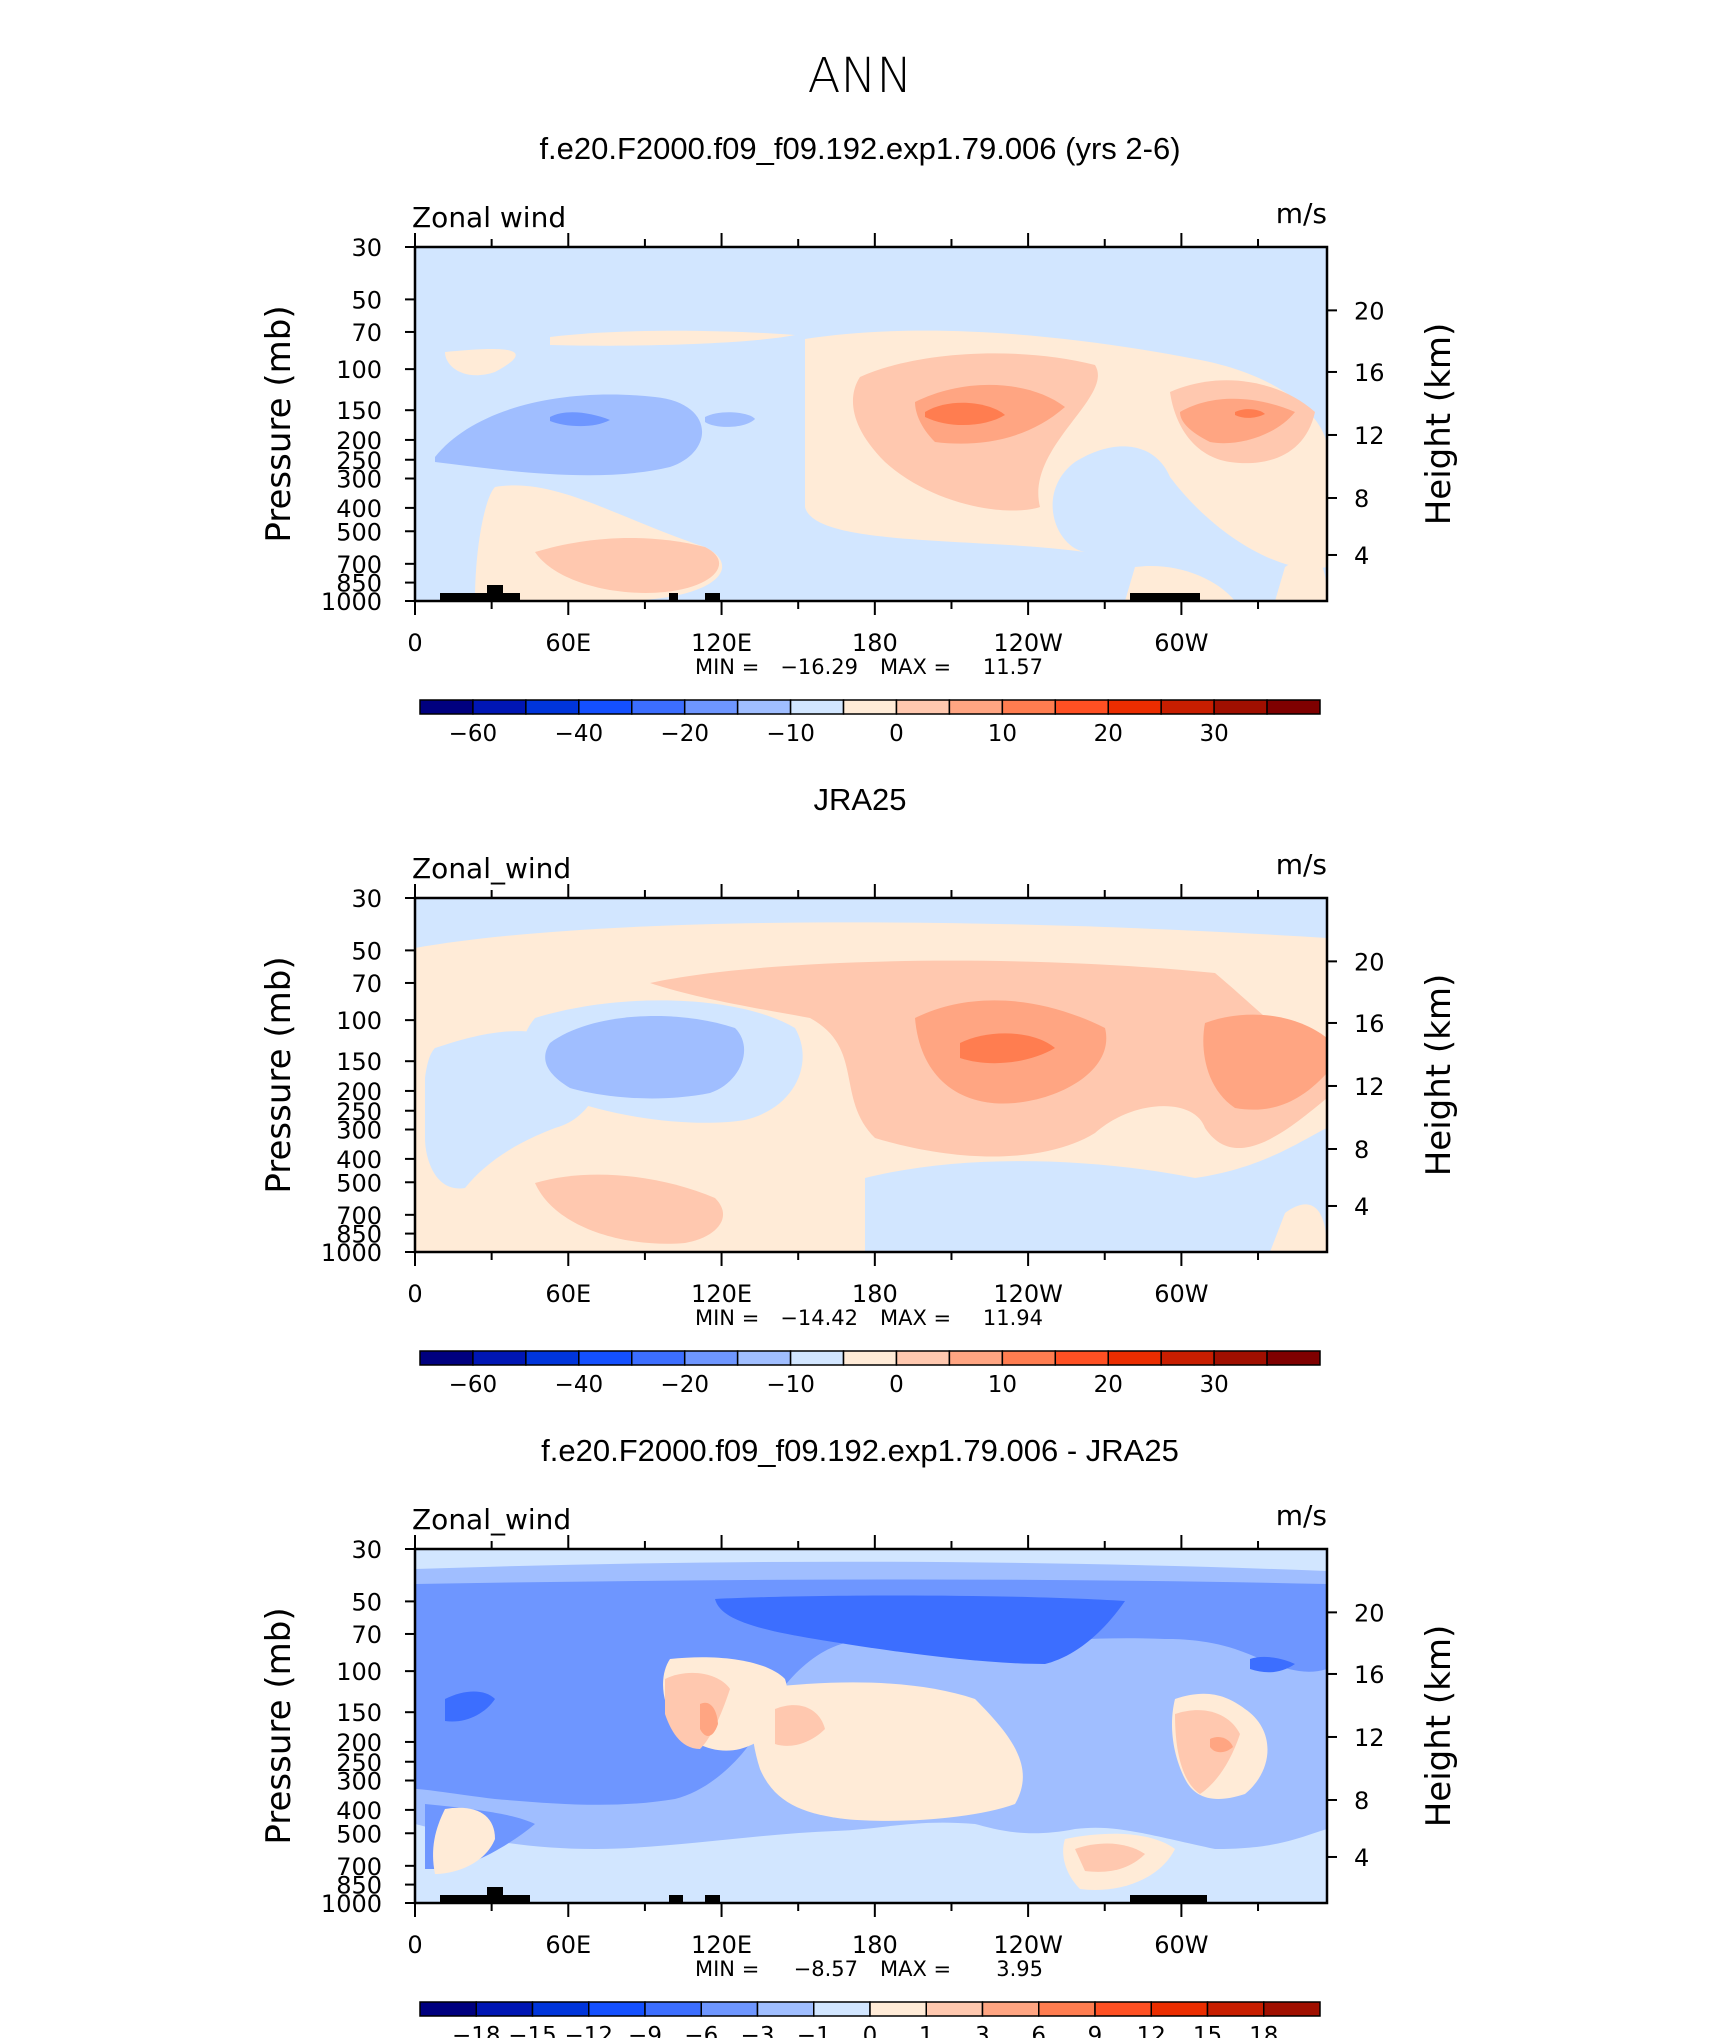  Describe the element at coordinates (359, 461) in the screenshot. I see `y-tick-label: 250` at that location.